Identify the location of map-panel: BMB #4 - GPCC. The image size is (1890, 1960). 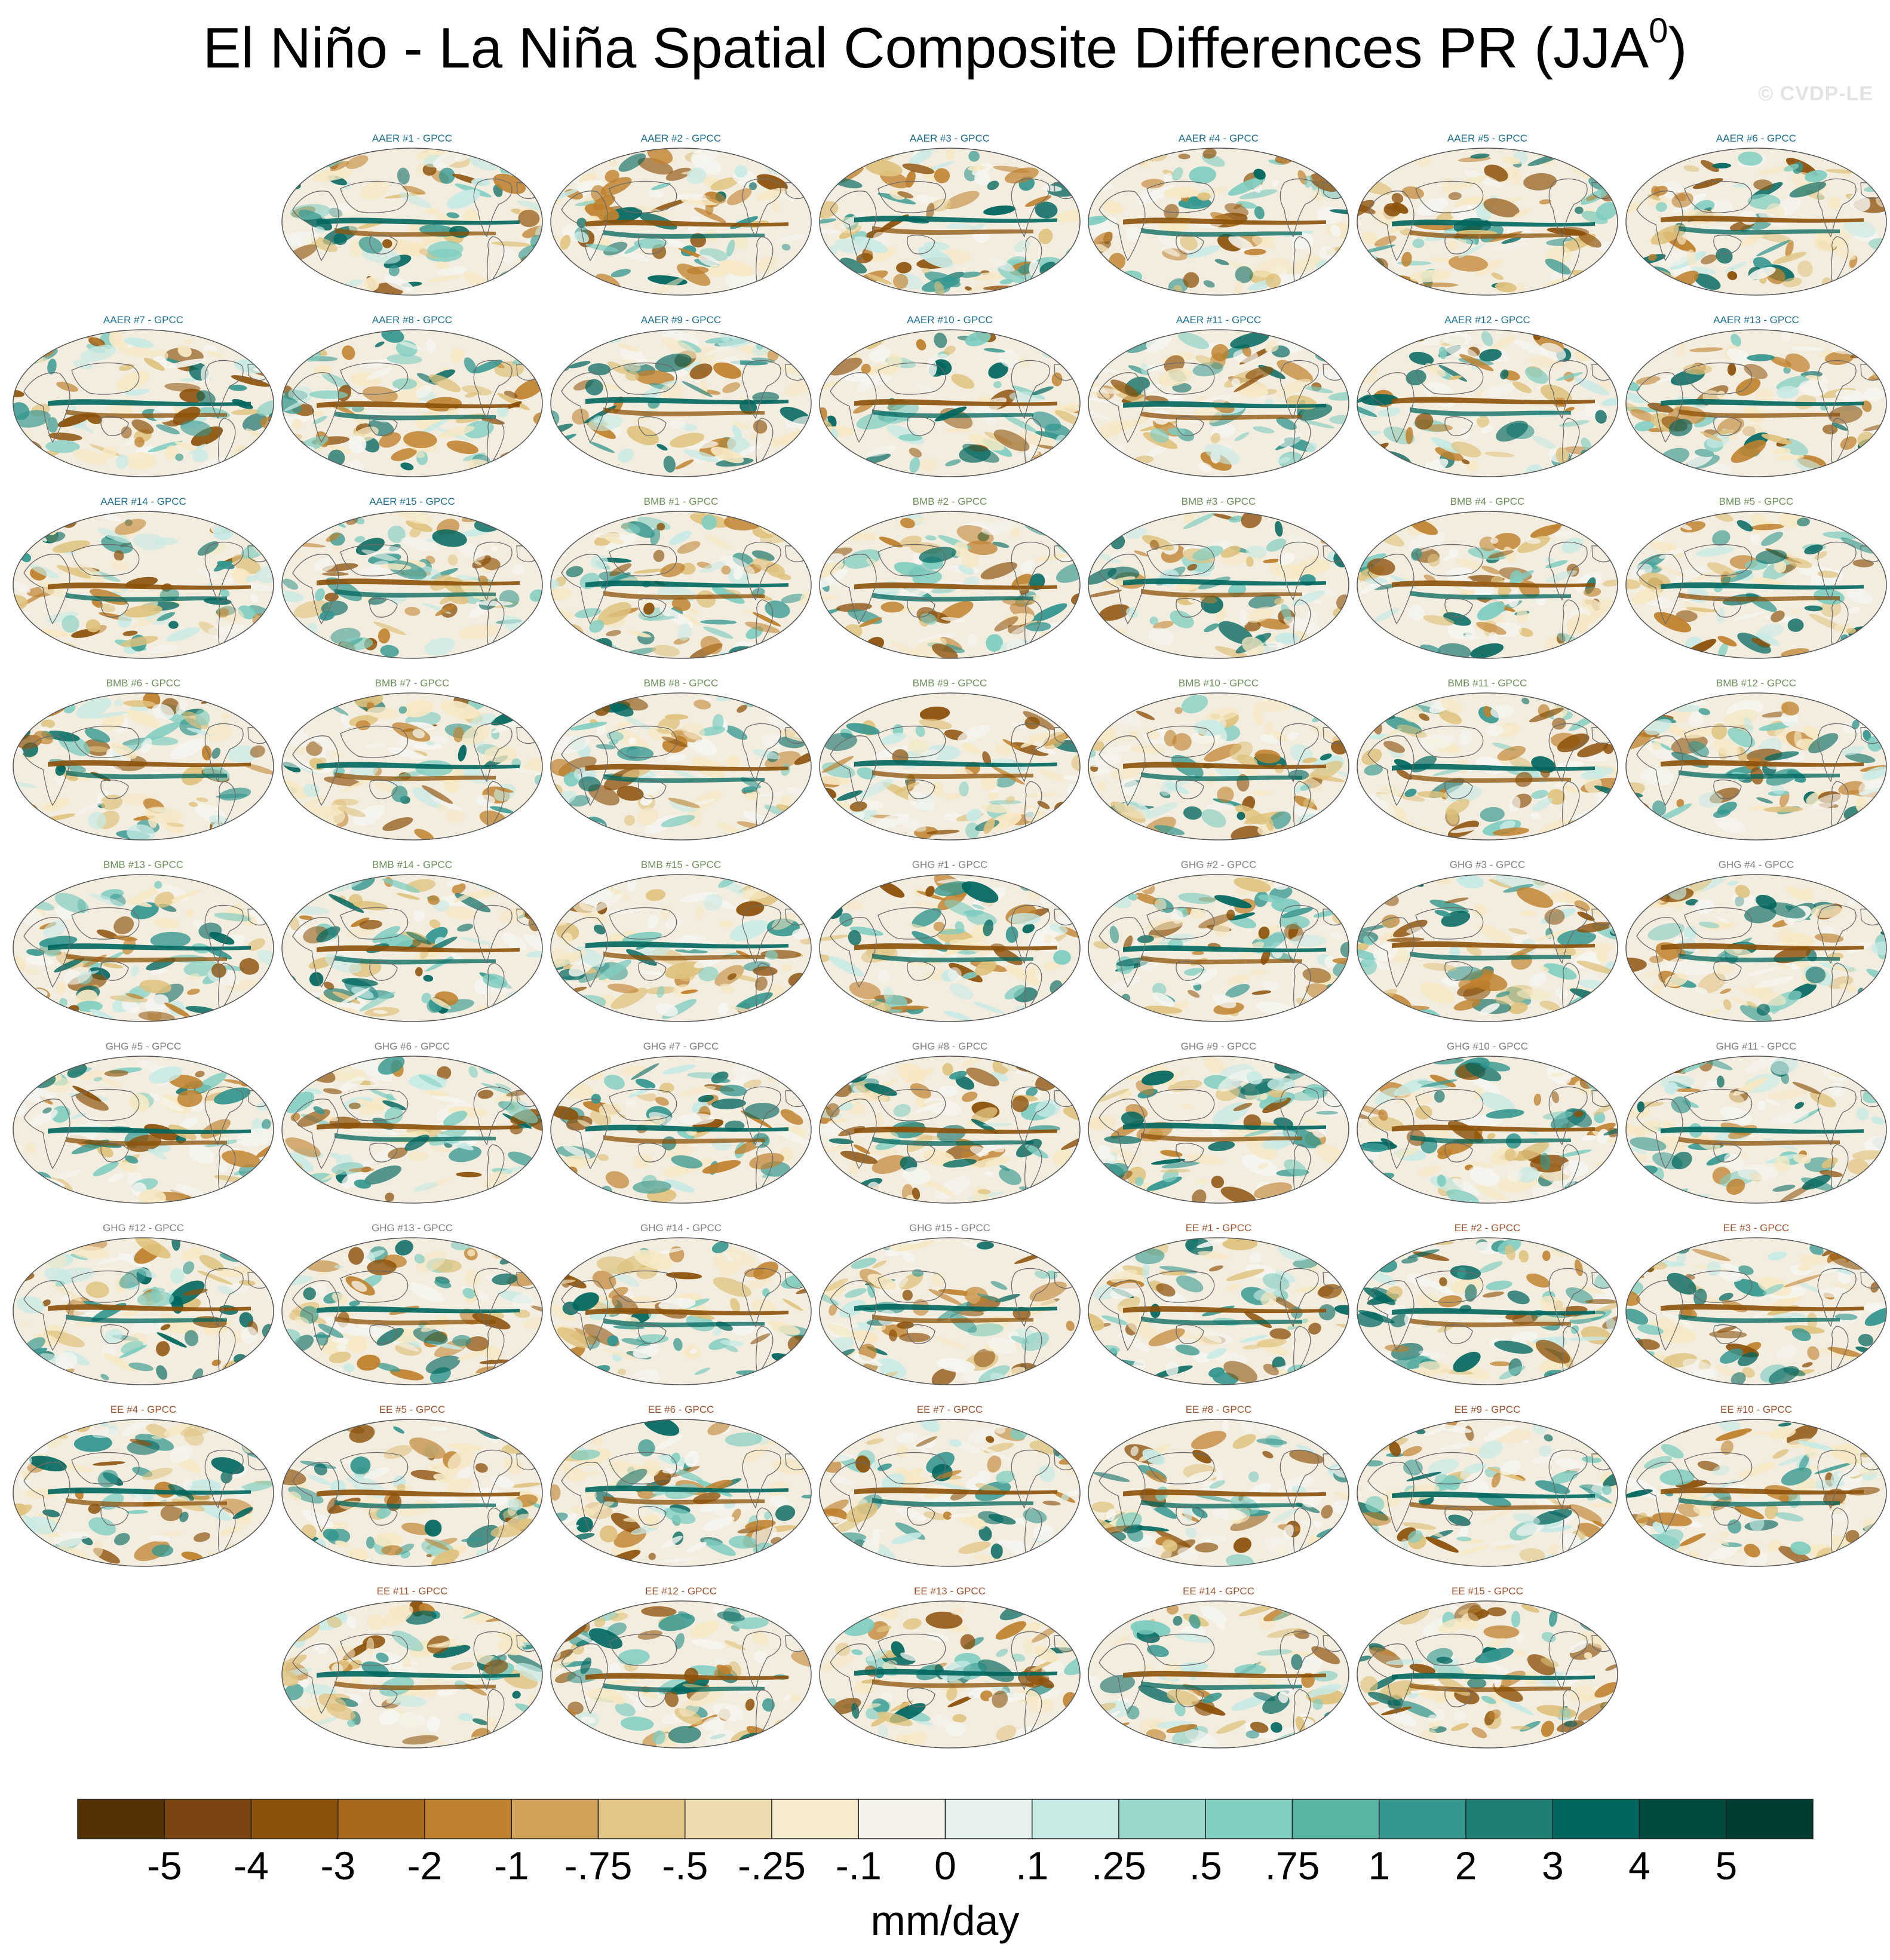
(1488, 585).